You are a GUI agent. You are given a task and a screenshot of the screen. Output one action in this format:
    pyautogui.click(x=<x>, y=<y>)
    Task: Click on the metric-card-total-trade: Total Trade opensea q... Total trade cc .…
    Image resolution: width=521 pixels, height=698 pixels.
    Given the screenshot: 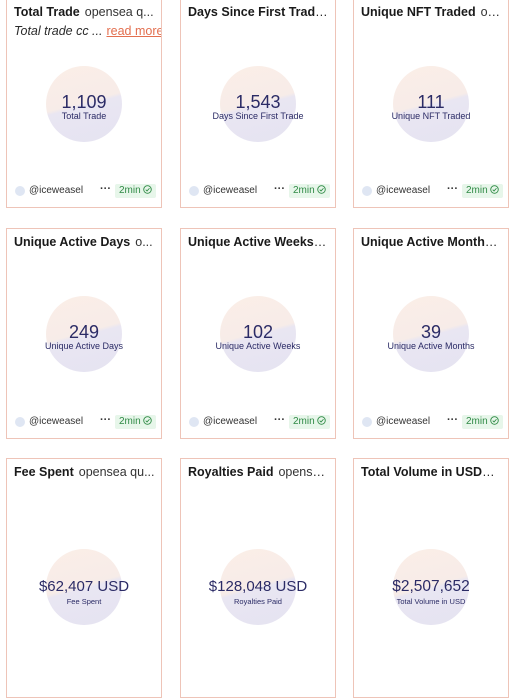 What is the action you would take?
    pyautogui.click(x=84, y=104)
    